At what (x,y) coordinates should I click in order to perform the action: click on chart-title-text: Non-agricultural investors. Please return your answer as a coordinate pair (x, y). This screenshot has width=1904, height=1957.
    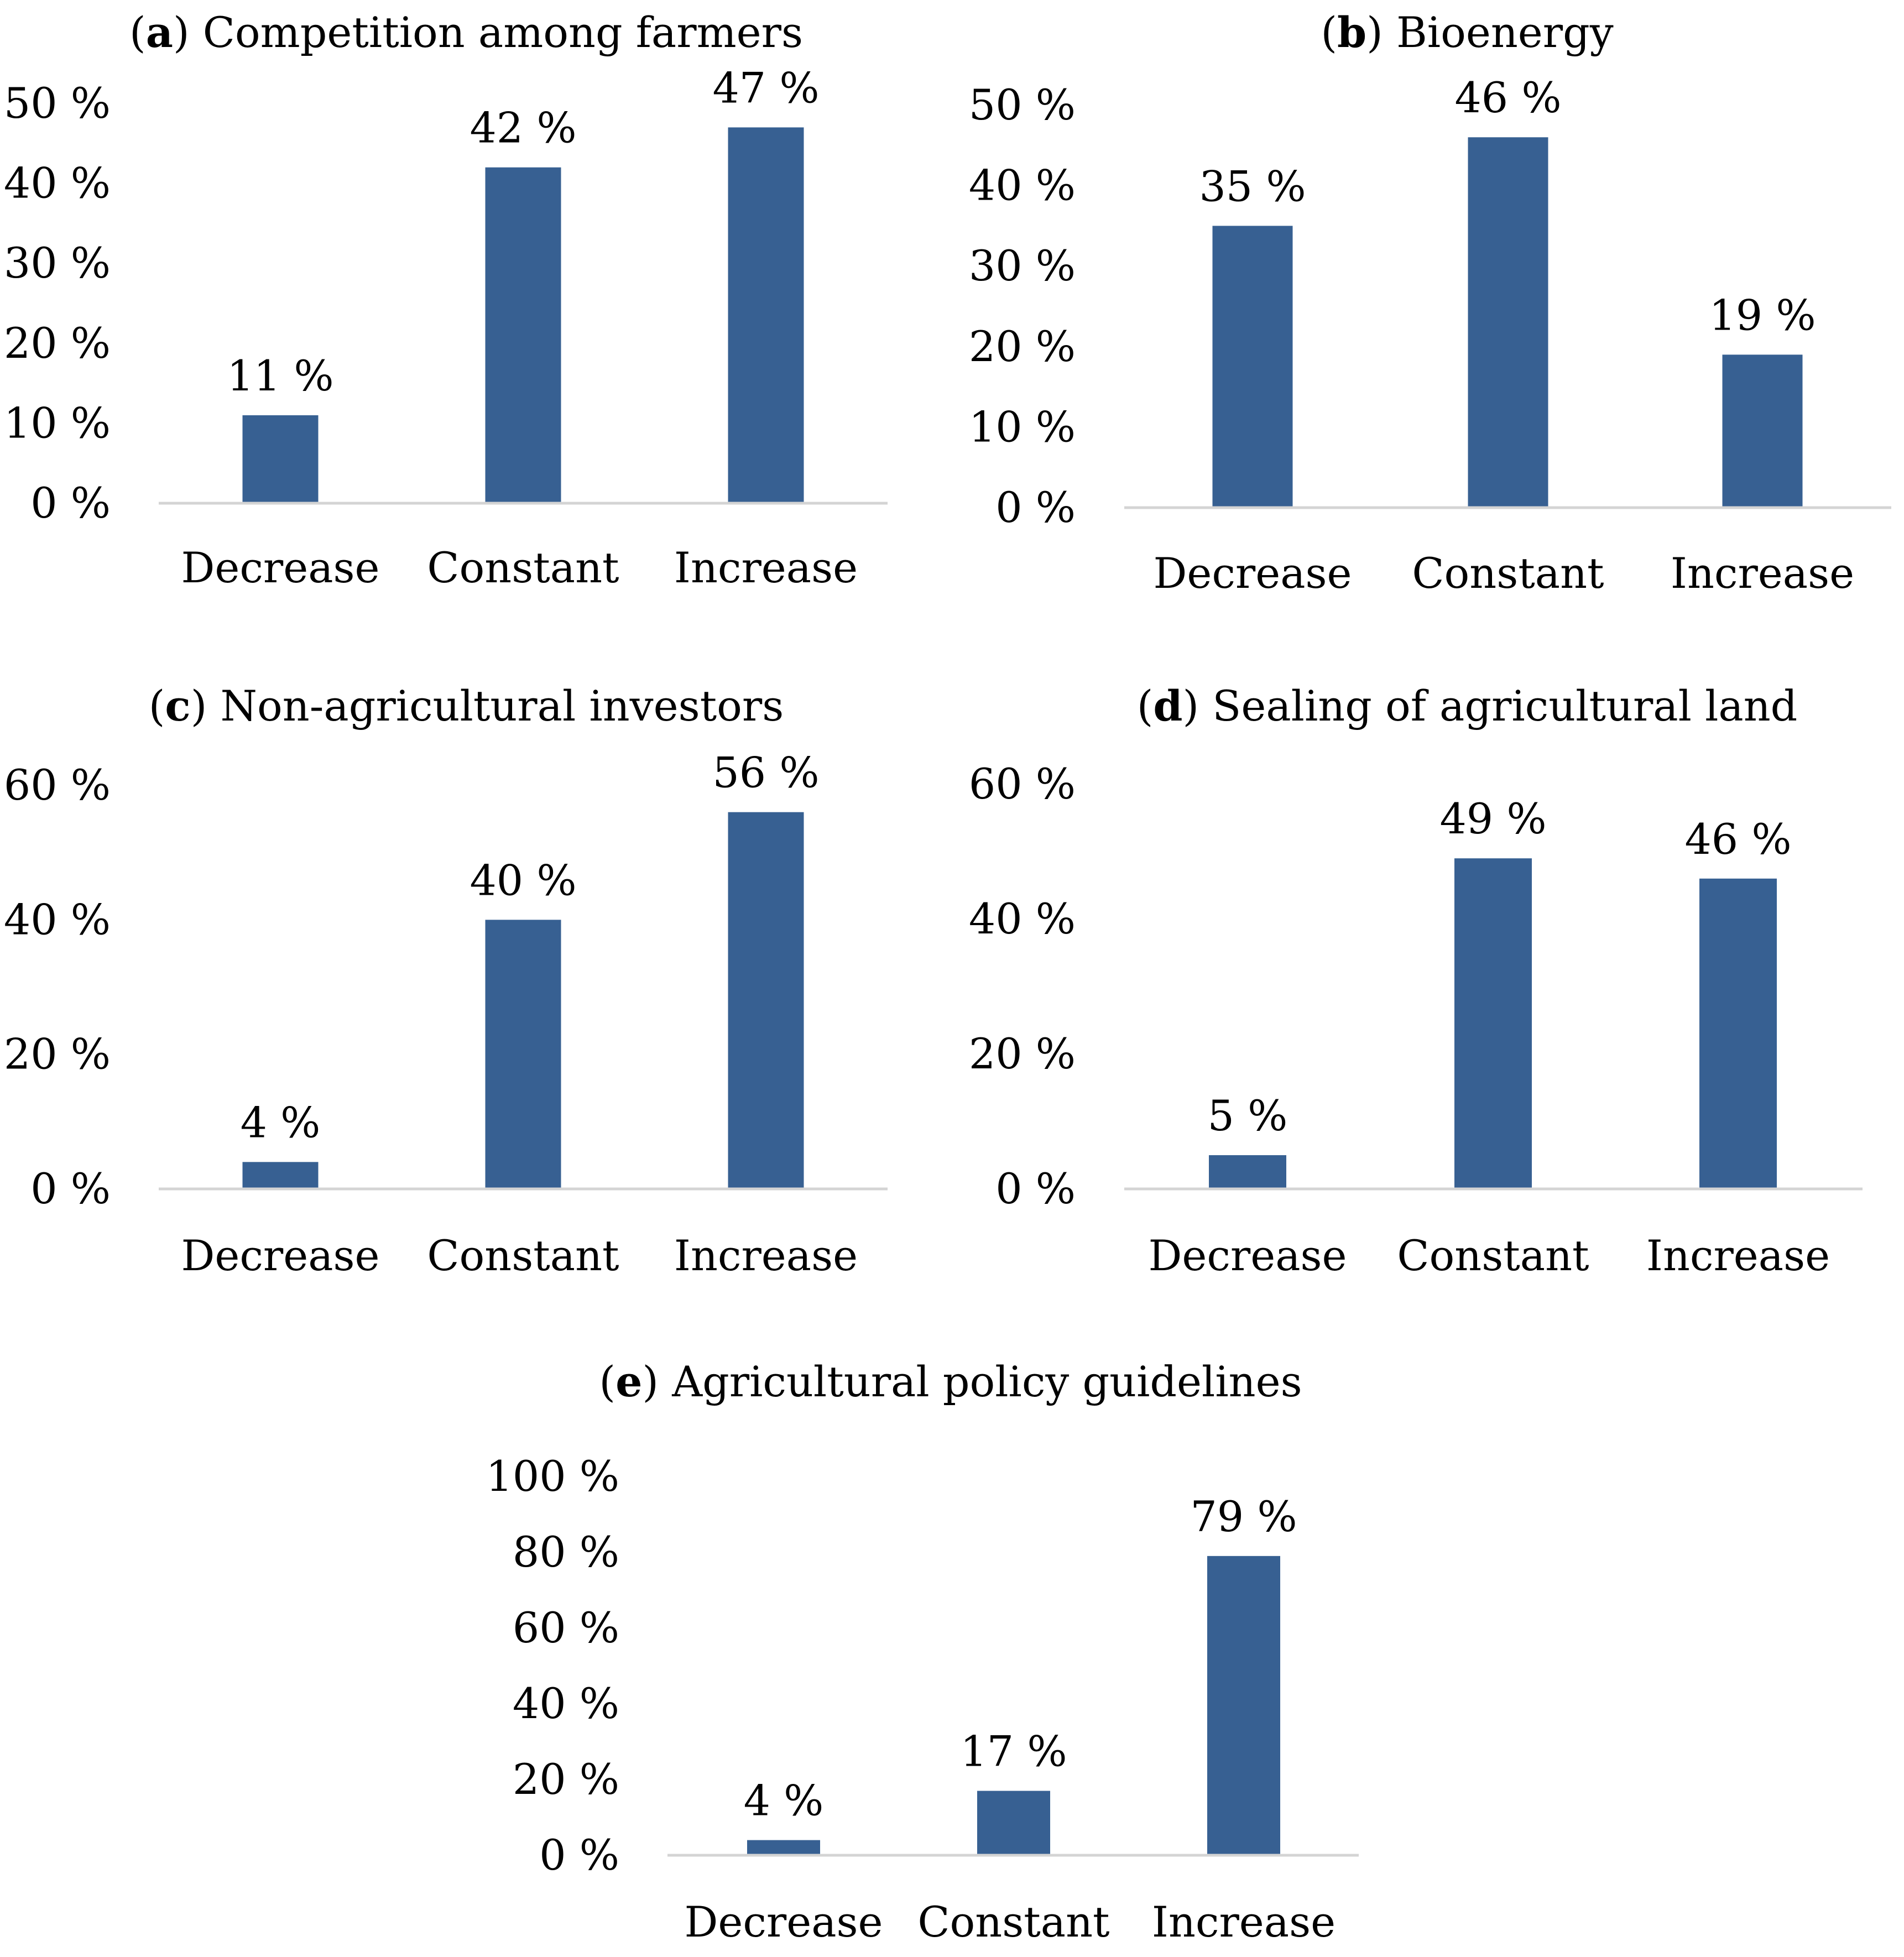
    Looking at the image, I should click on (502, 705).